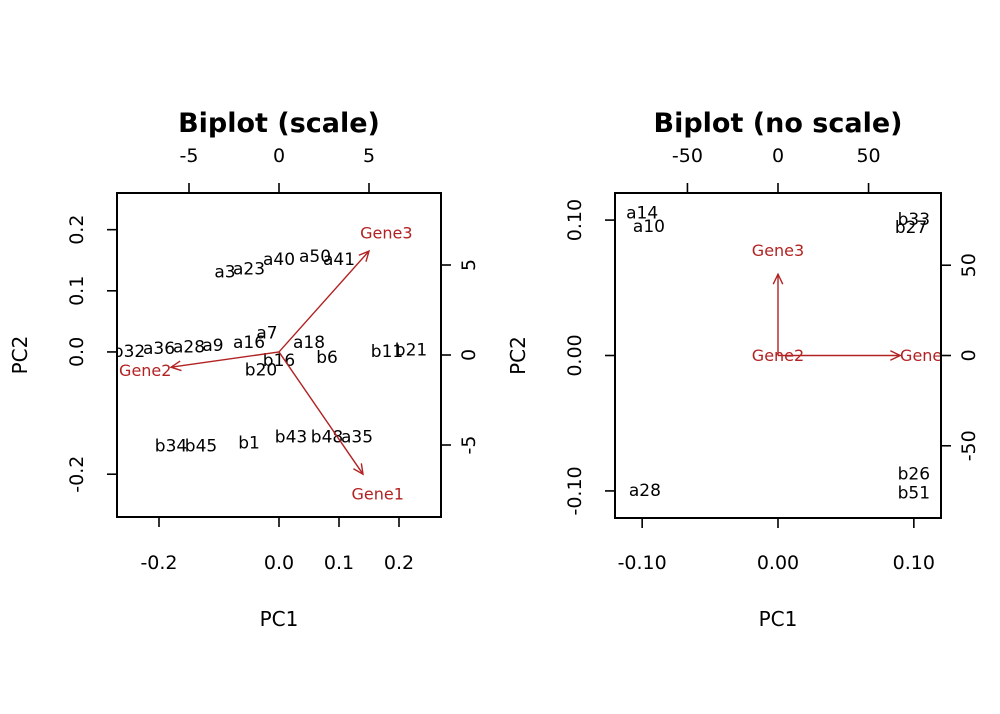 Image resolution: width=1000 pixels, height=714 pixels. What do you see at coordinates (159, 349) in the screenshot?
I see `point-label: a36` at bounding box center [159, 349].